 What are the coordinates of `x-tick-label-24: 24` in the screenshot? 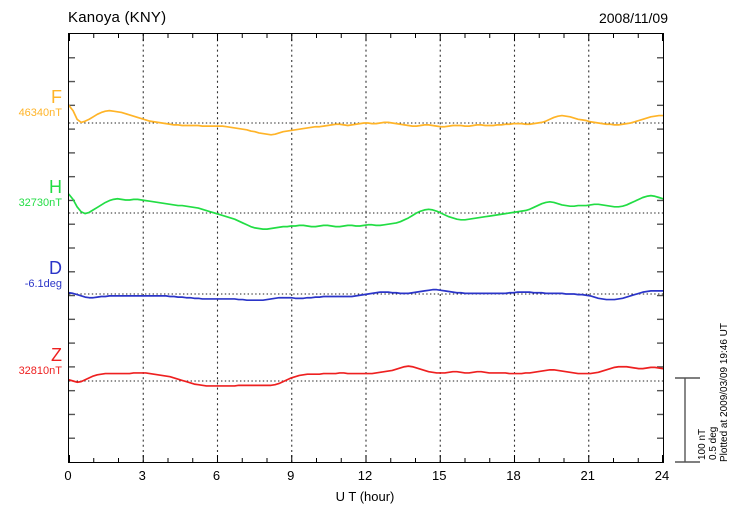 It's located at (662, 475).